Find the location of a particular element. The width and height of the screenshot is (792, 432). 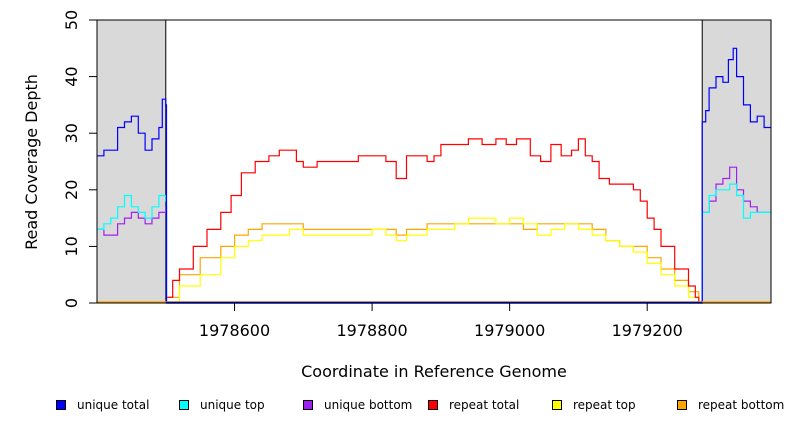

y-tick-label: 0 is located at coordinates (71, 303).